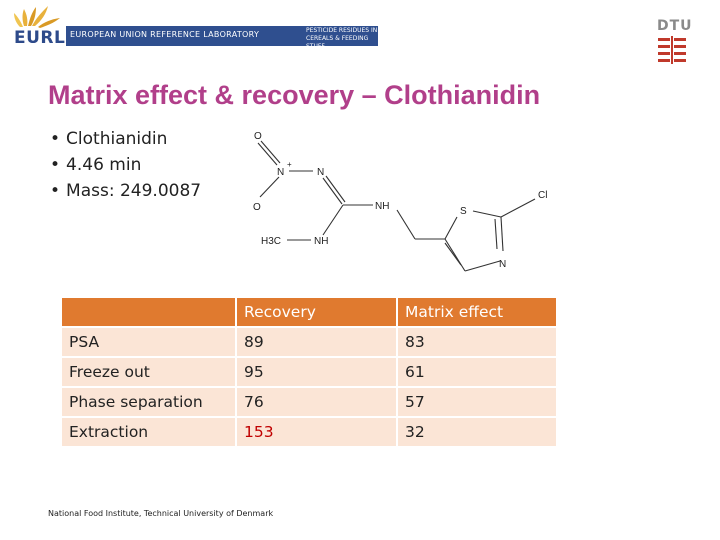 The height and width of the screenshot is (540, 720). Describe the element at coordinates (477, 313) in the screenshot. I see `header-matrix-effect: Matrix effect` at that location.